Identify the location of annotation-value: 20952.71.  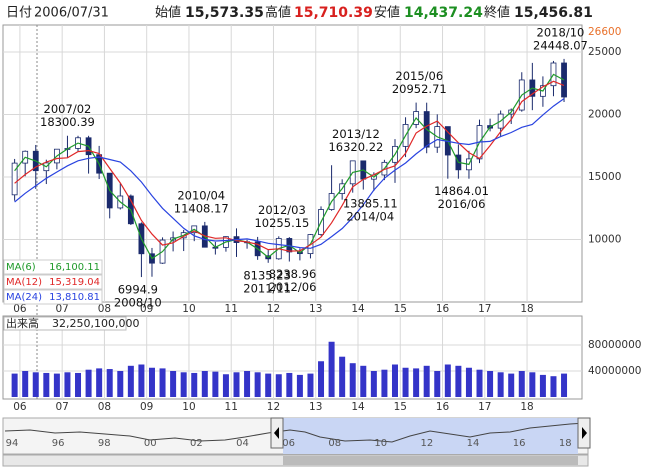
(419, 89).